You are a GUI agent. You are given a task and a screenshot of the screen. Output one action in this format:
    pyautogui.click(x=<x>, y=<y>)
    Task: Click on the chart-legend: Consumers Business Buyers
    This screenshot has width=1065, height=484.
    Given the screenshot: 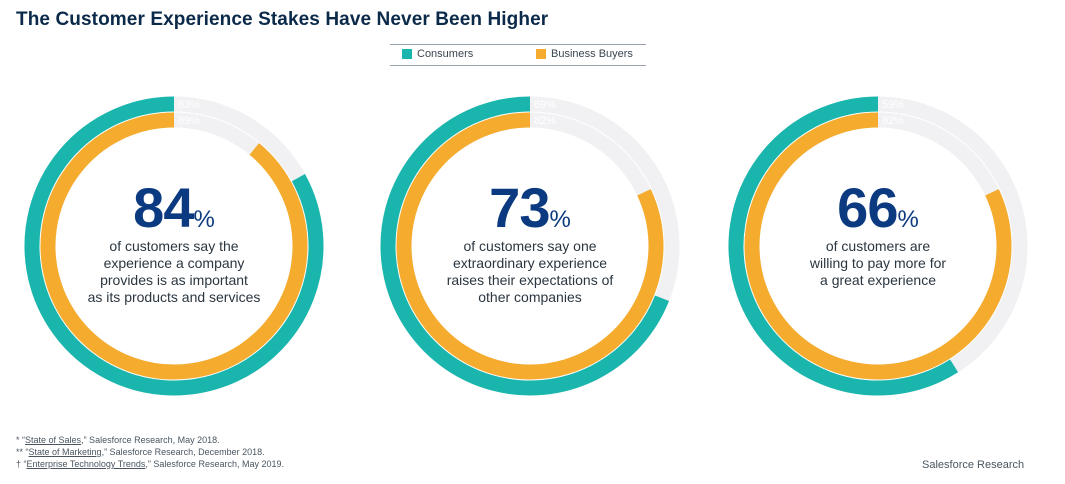 What is the action you would take?
    pyautogui.click(x=518, y=55)
    